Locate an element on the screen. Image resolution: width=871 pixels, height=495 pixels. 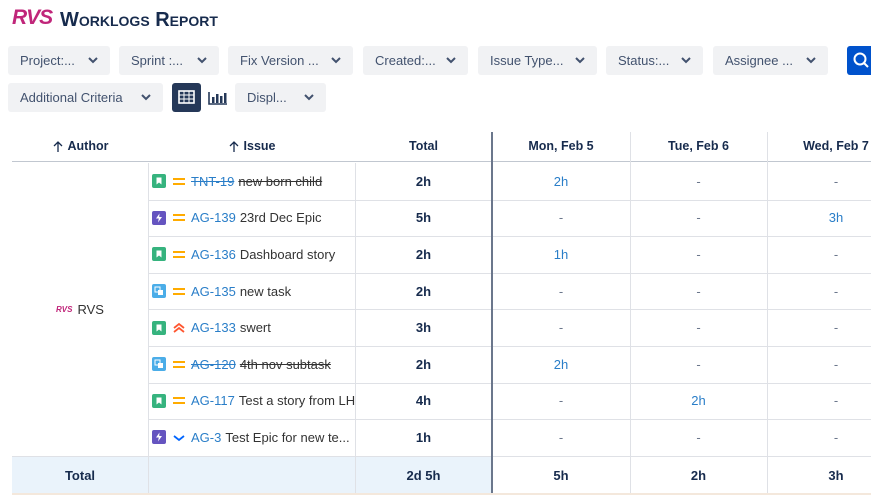
criteria-button: Additional Criteria is located at coordinates (85, 97).